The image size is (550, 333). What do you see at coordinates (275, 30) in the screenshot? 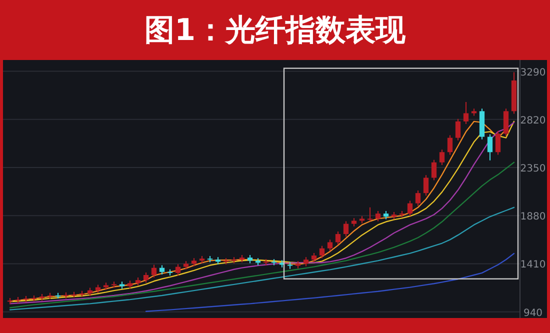
I see `title: 图1：光纤指数表现` at bounding box center [275, 30].